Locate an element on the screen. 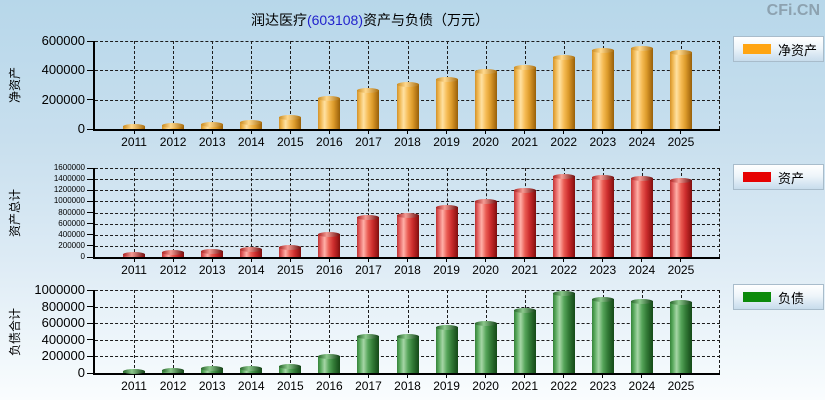  title-suffix: 资产与负债（万元） is located at coordinates (426, 20).